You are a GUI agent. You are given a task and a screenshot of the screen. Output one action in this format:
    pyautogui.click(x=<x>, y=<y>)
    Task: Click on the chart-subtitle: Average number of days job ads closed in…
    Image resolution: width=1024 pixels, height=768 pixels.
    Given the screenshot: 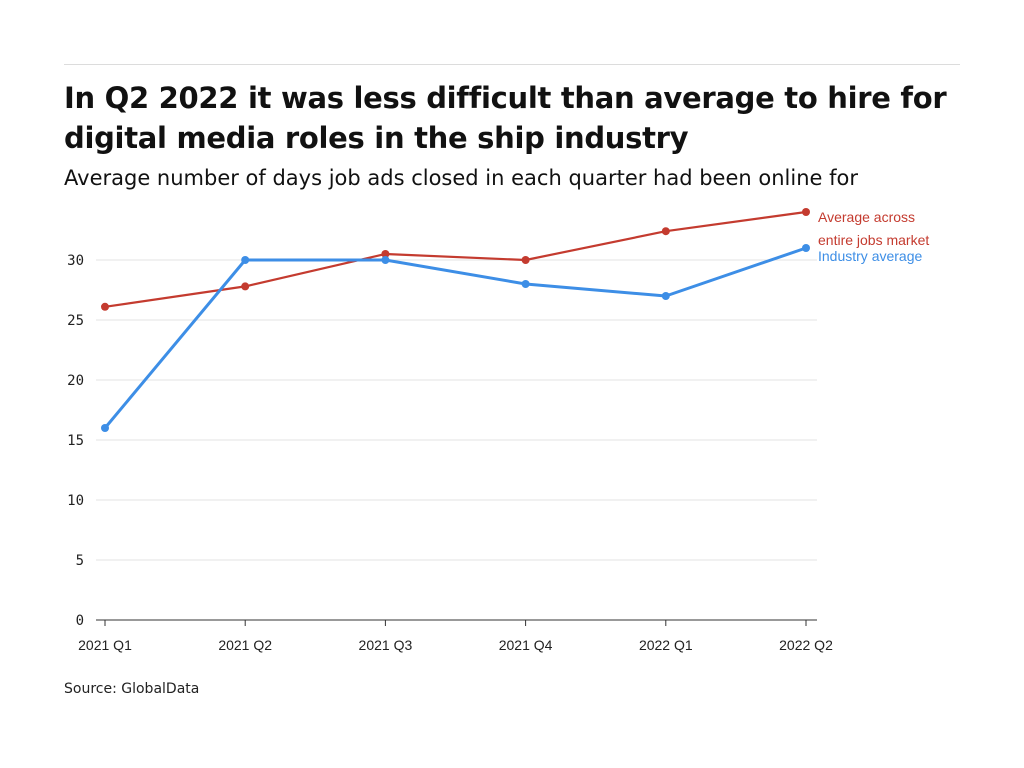 What is the action you would take?
    pyautogui.click(x=461, y=178)
    